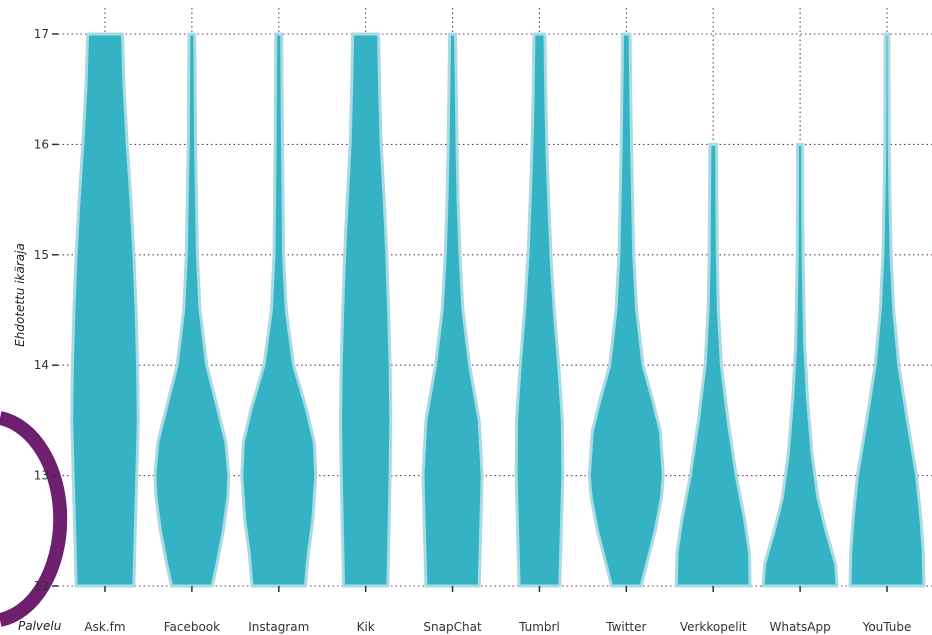 The width and height of the screenshot is (932, 635). Describe the element at coordinates (713, 627) in the screenshot. I see `x-tick-label: Verkkopelit` at that location.